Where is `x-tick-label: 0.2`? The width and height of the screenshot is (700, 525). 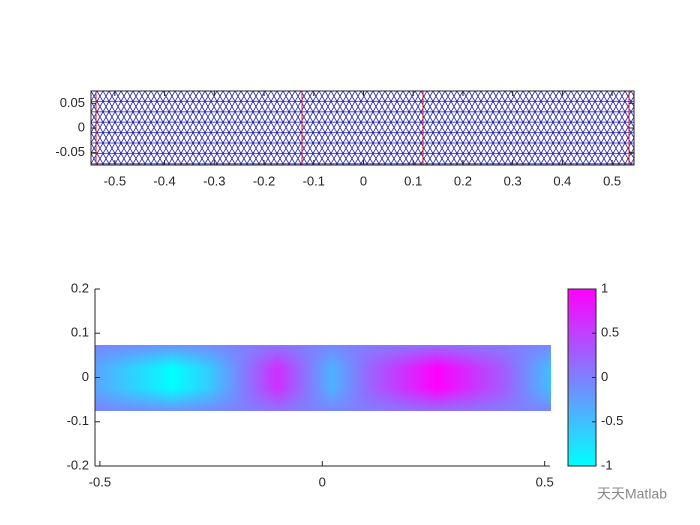
x-tick-label: 0.2 is located at coordinates (463, 180).